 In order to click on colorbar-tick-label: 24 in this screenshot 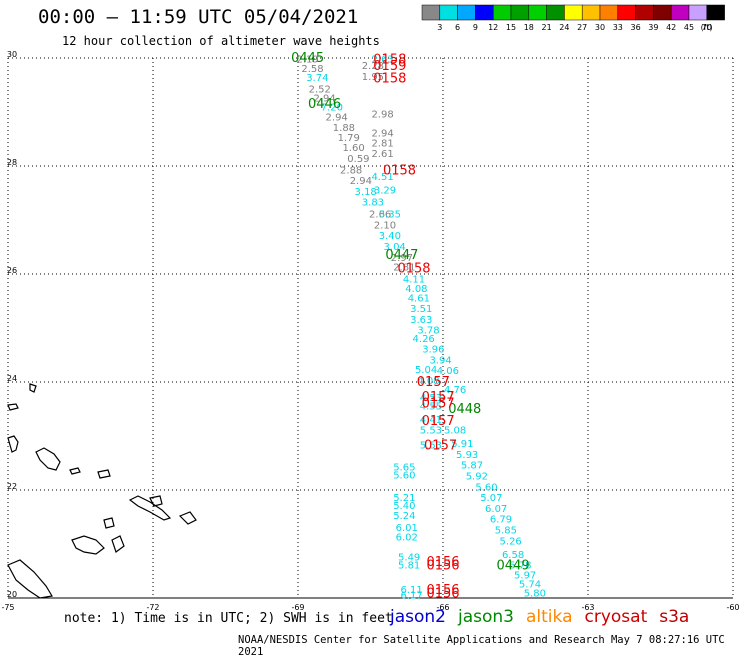, I will do `click(564, 27)`.